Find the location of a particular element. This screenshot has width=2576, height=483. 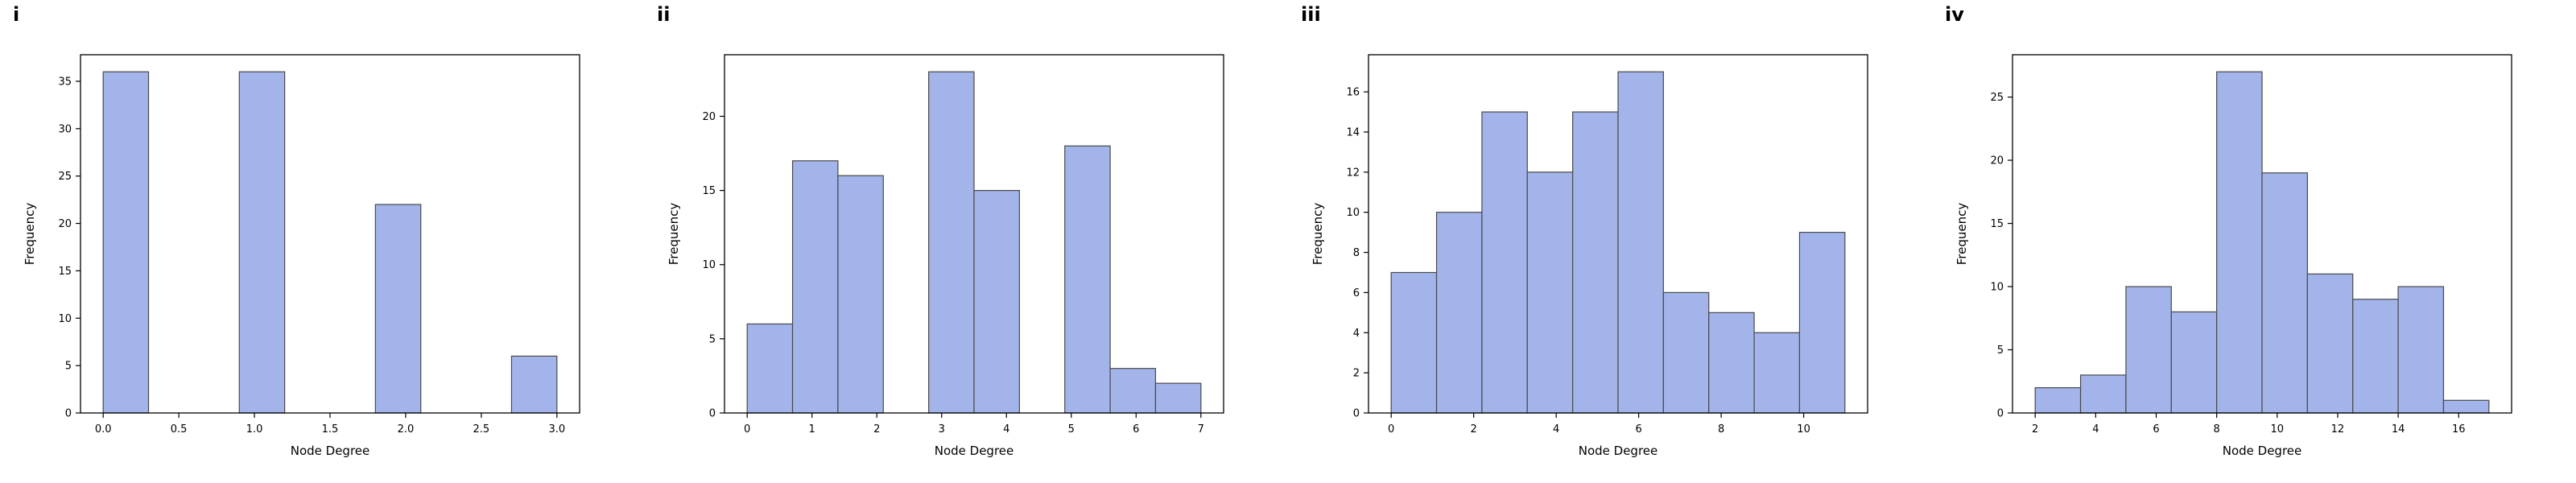

panel-label-iv: iv is located at coordinates (1954, 14).